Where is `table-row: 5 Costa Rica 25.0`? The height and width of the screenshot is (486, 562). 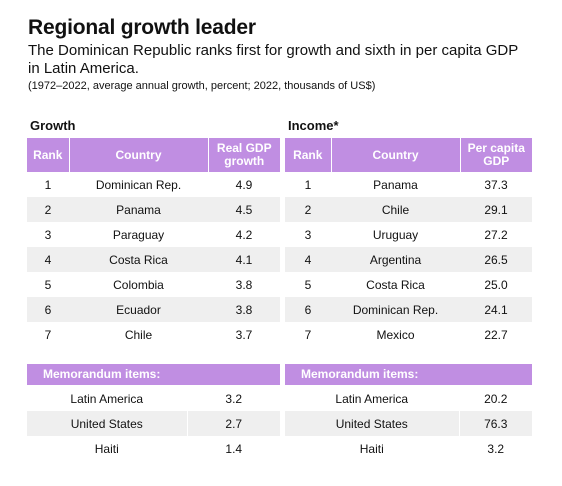
table-row: 5 Costa Rica 25.0 is located at coordinates (408, 284).